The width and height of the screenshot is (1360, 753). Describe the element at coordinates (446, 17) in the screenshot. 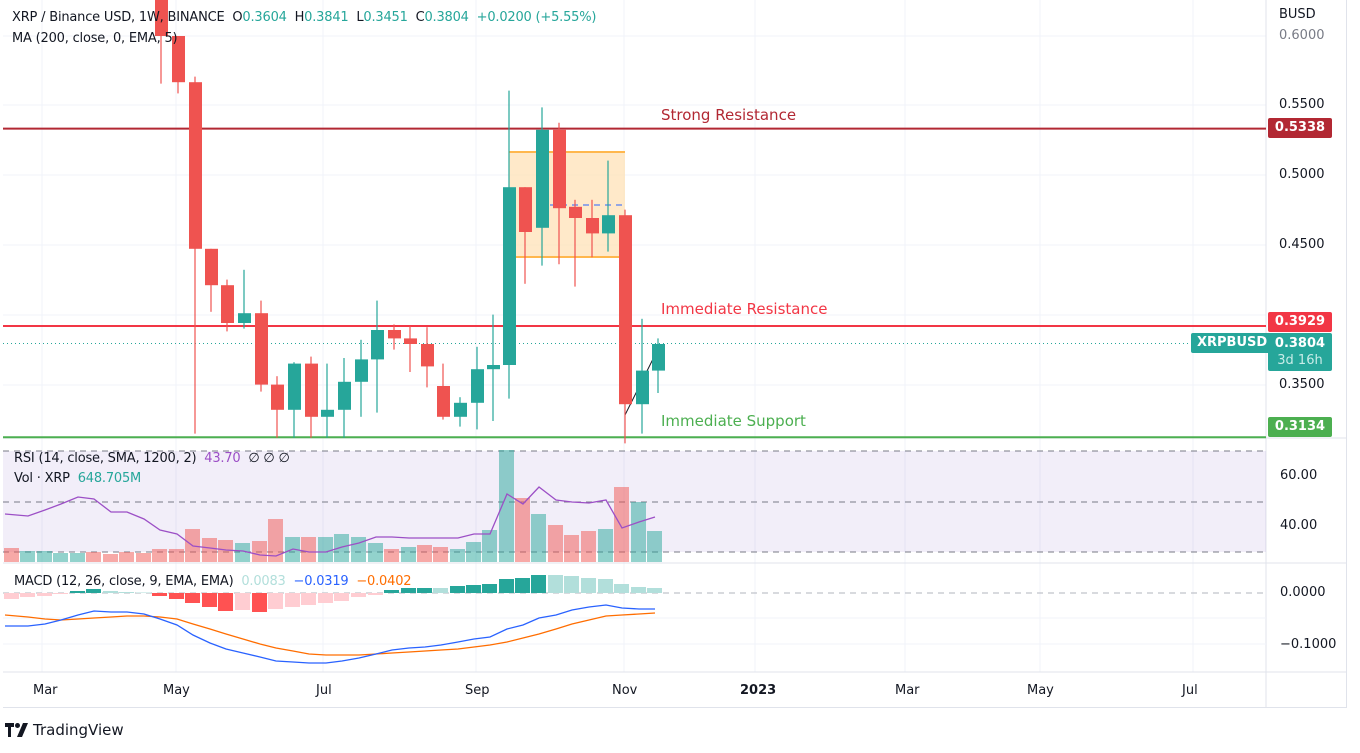

I see `close-value: 0.3804` at that location.